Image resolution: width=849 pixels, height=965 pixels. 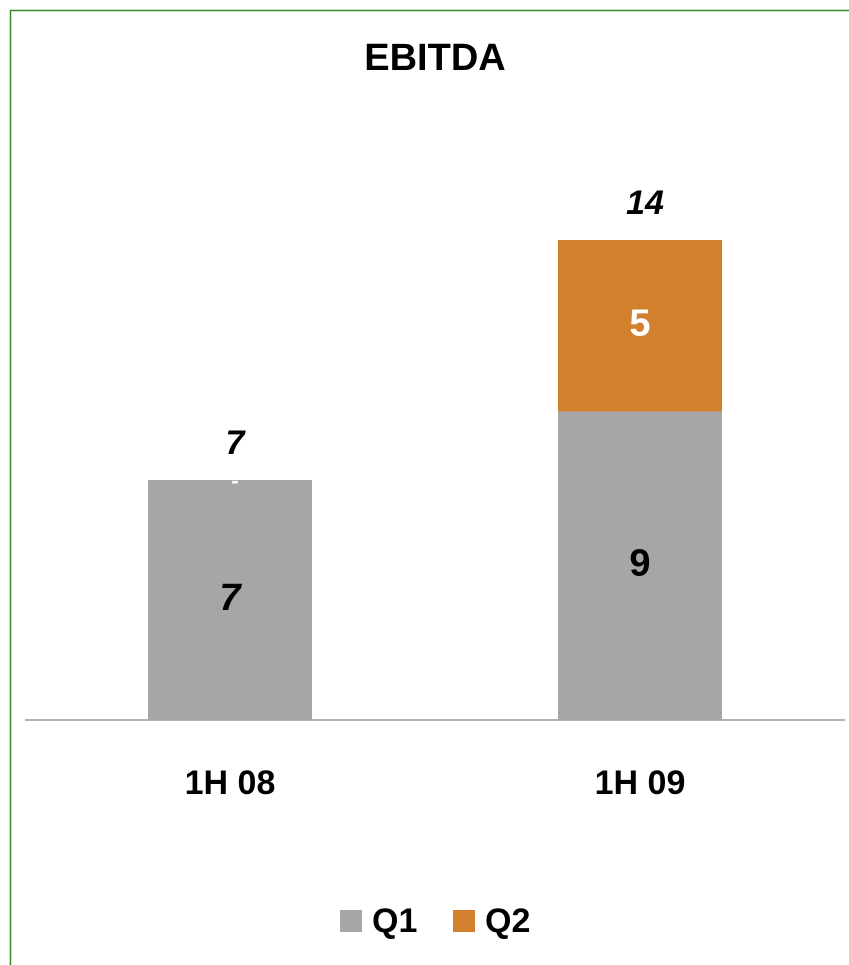 I want to click on chart-title: EBITDA, so click(x=434, y=58).